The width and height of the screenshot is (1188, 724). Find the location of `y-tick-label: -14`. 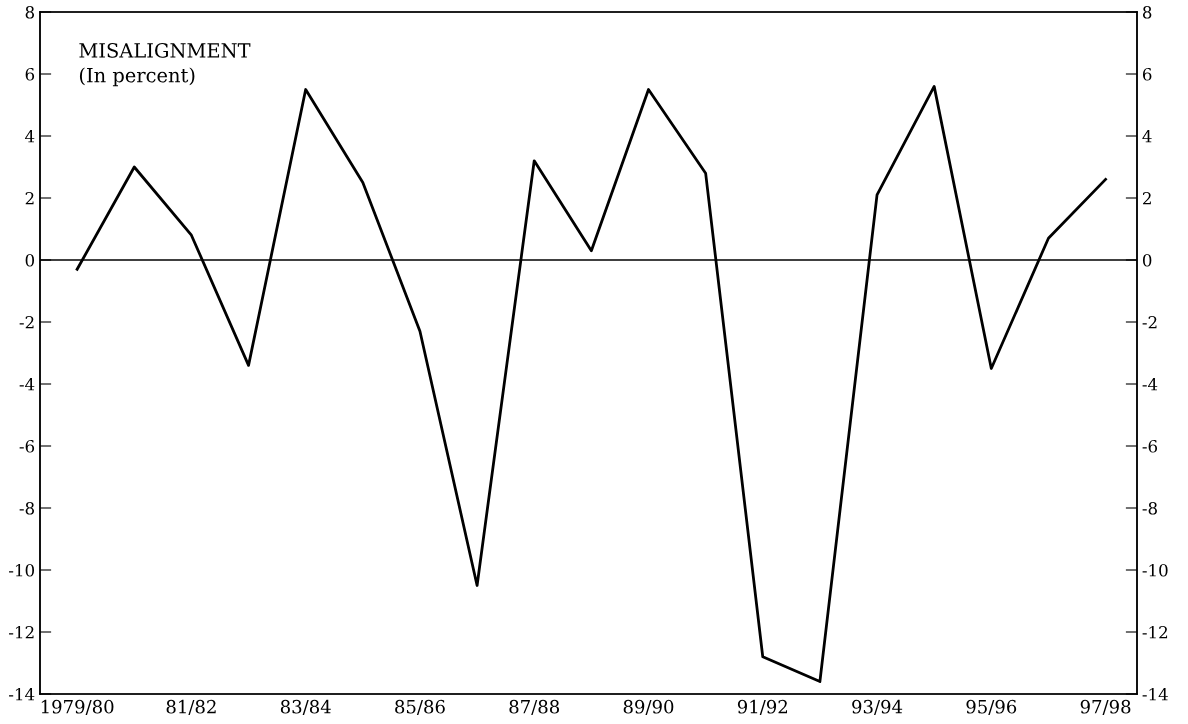

y-tick-label: -14 is located at coordinates (22, 694).